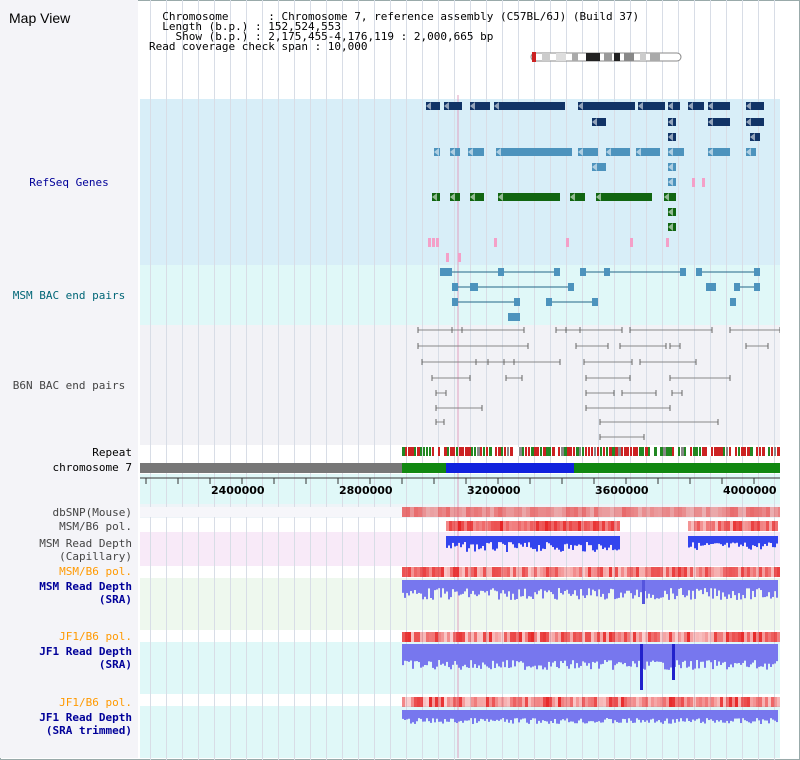  I want to click on track-label-jf1-depth-trim: JF1 Read Depth, so click(85, 717).